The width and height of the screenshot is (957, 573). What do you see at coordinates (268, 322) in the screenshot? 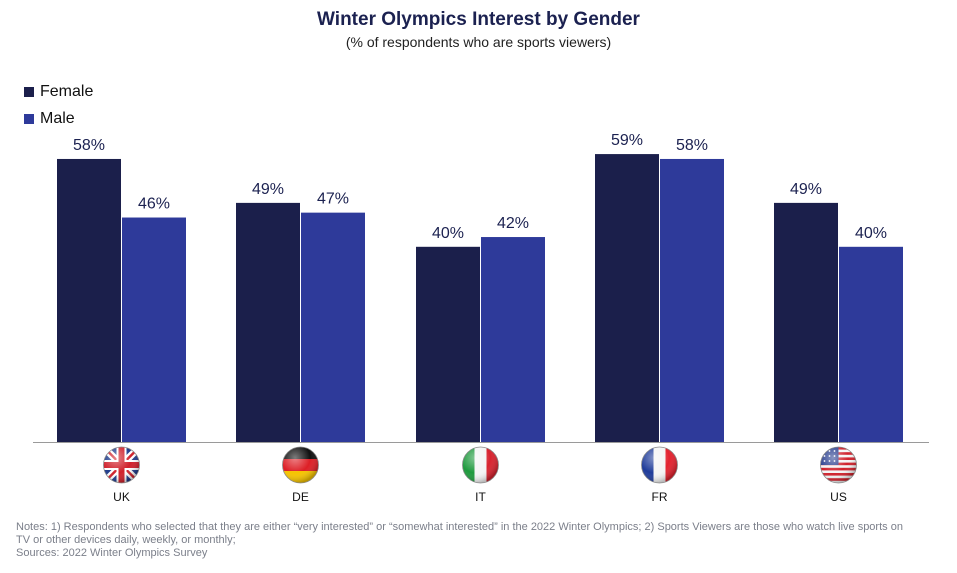
I see `bar-female-de` at bounding box center [268, 322].